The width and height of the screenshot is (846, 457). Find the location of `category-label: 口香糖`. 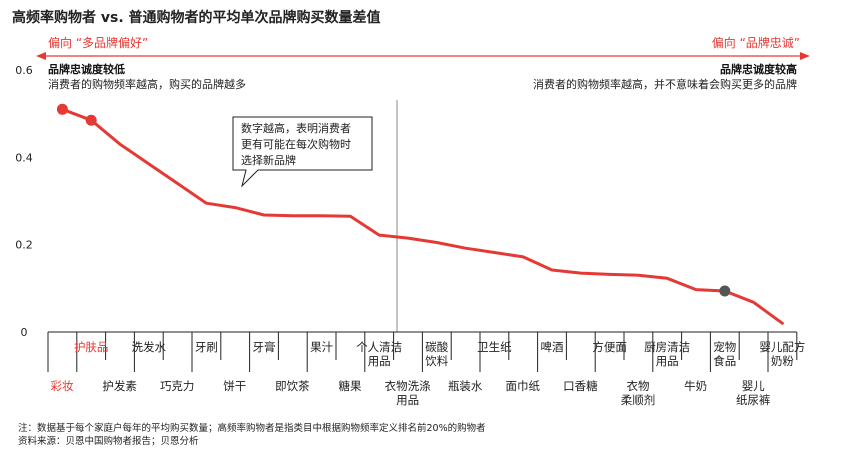

category-label: 口香糖 is located at coordinates (580, 386).